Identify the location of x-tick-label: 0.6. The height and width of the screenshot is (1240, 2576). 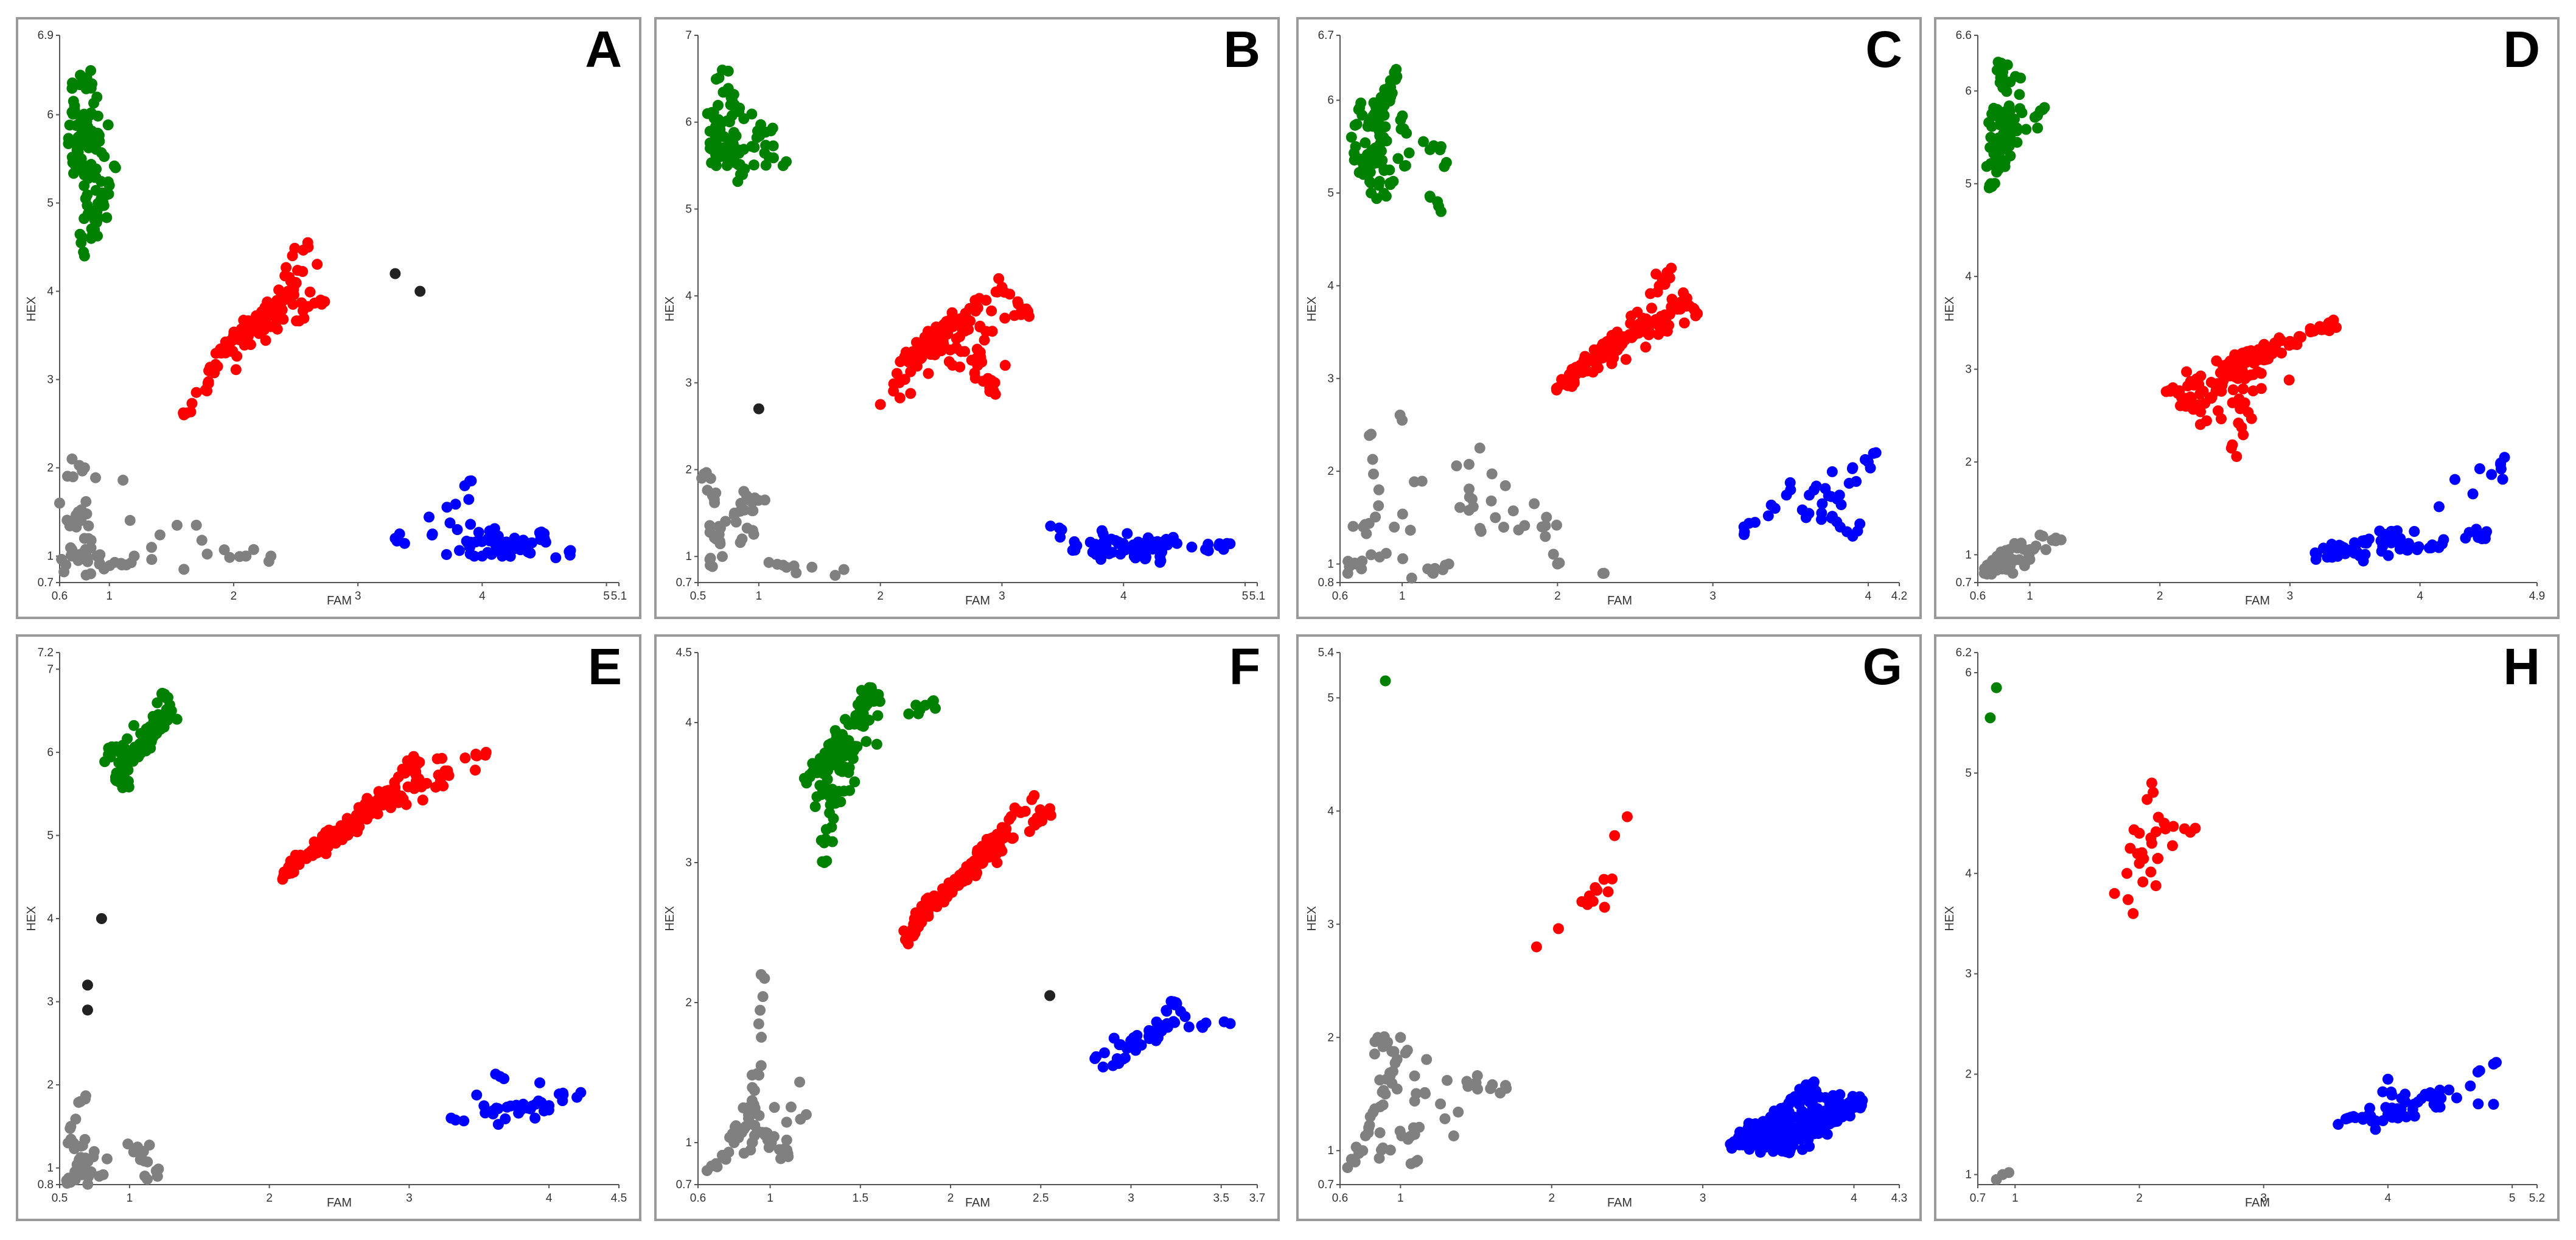
(1340, 596).